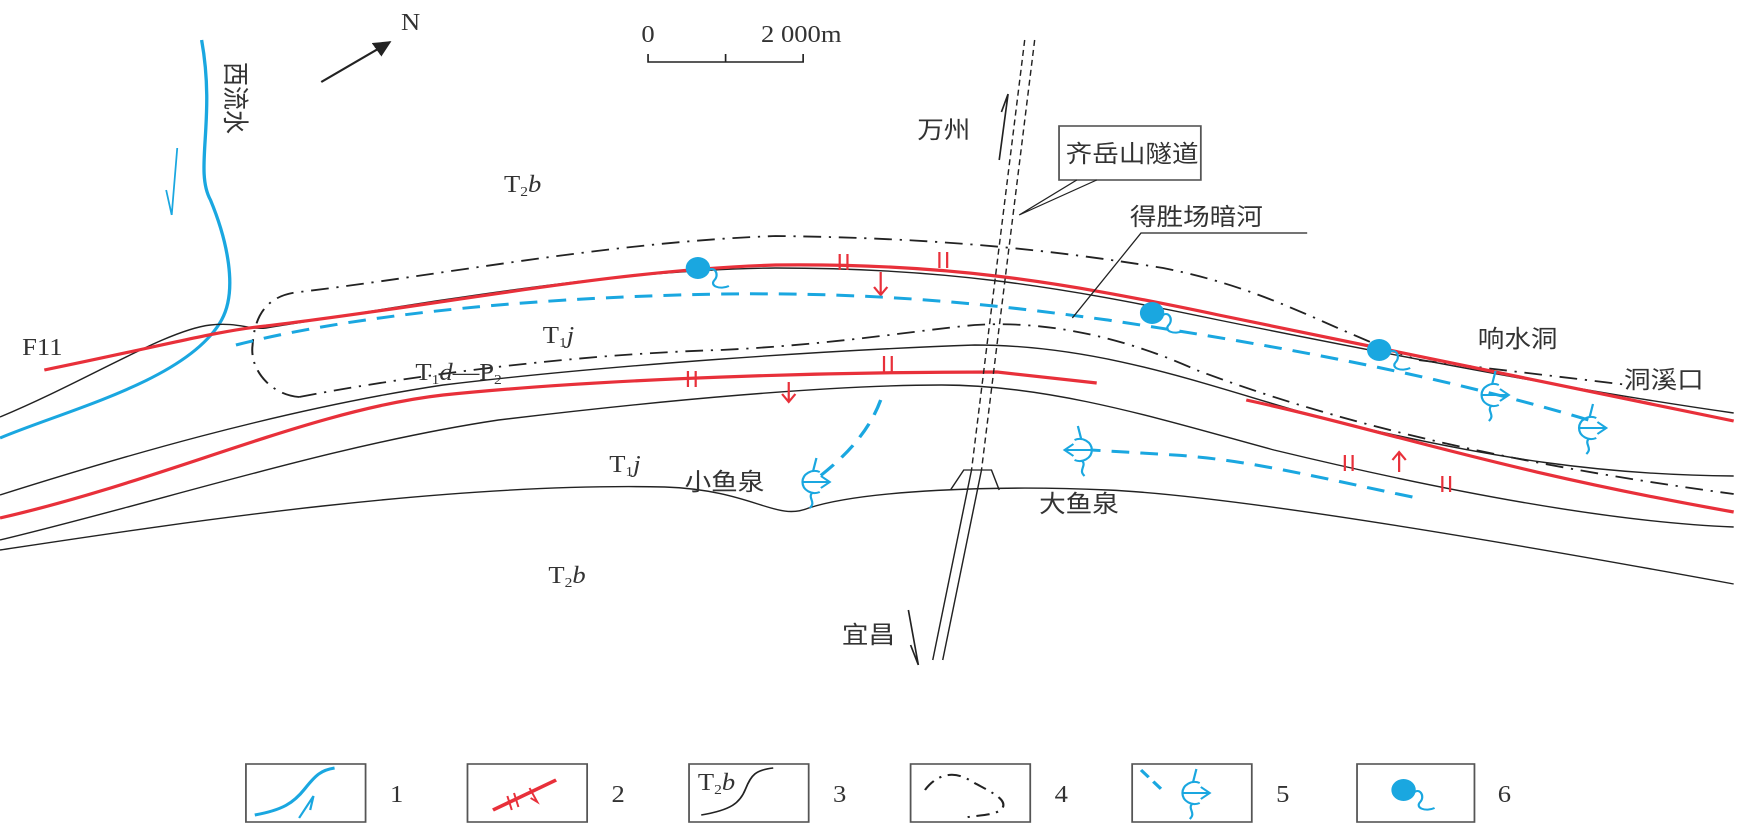 The image size is (1737, 834). What do you see at coordinates (801, 34) in the screenshot?
I see `scale-end-label: 2 000m` at bounding box center [801, 34].